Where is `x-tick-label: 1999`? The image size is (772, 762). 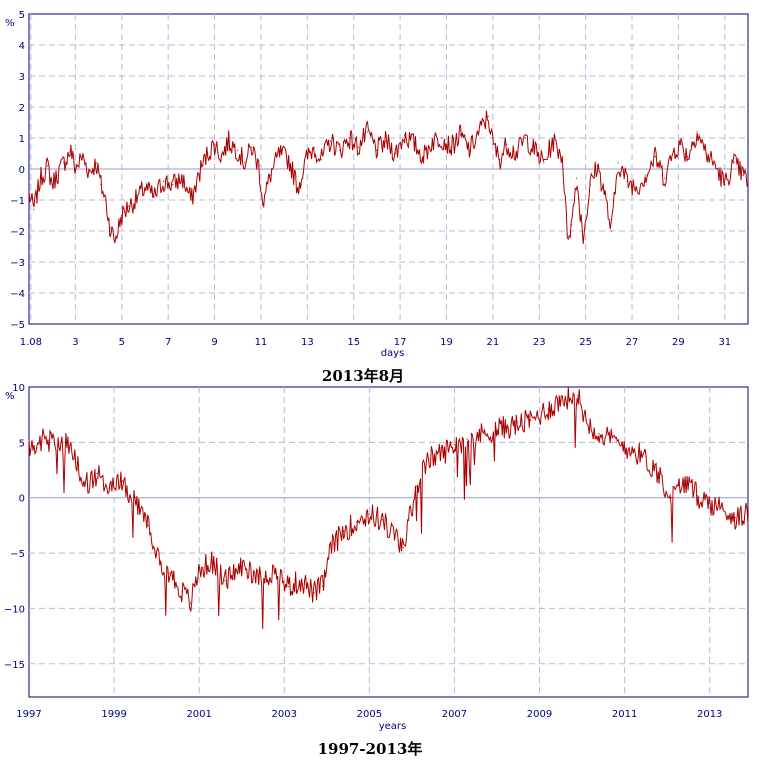
x-tick-label: 1999 is located at coordinates (113, 714).